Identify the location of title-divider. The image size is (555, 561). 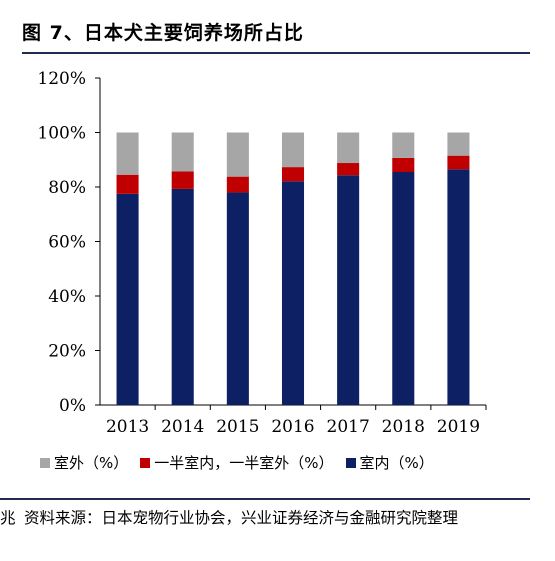
(276, 53).